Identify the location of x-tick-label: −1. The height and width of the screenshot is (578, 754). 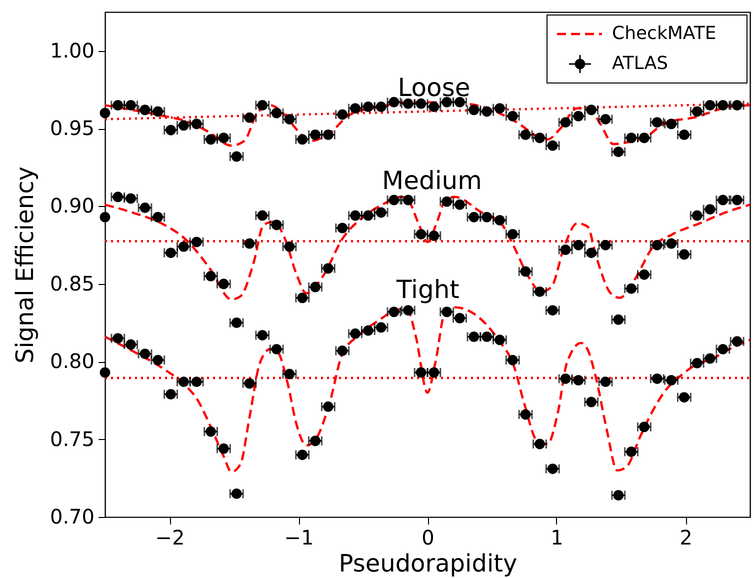
(299, 538).